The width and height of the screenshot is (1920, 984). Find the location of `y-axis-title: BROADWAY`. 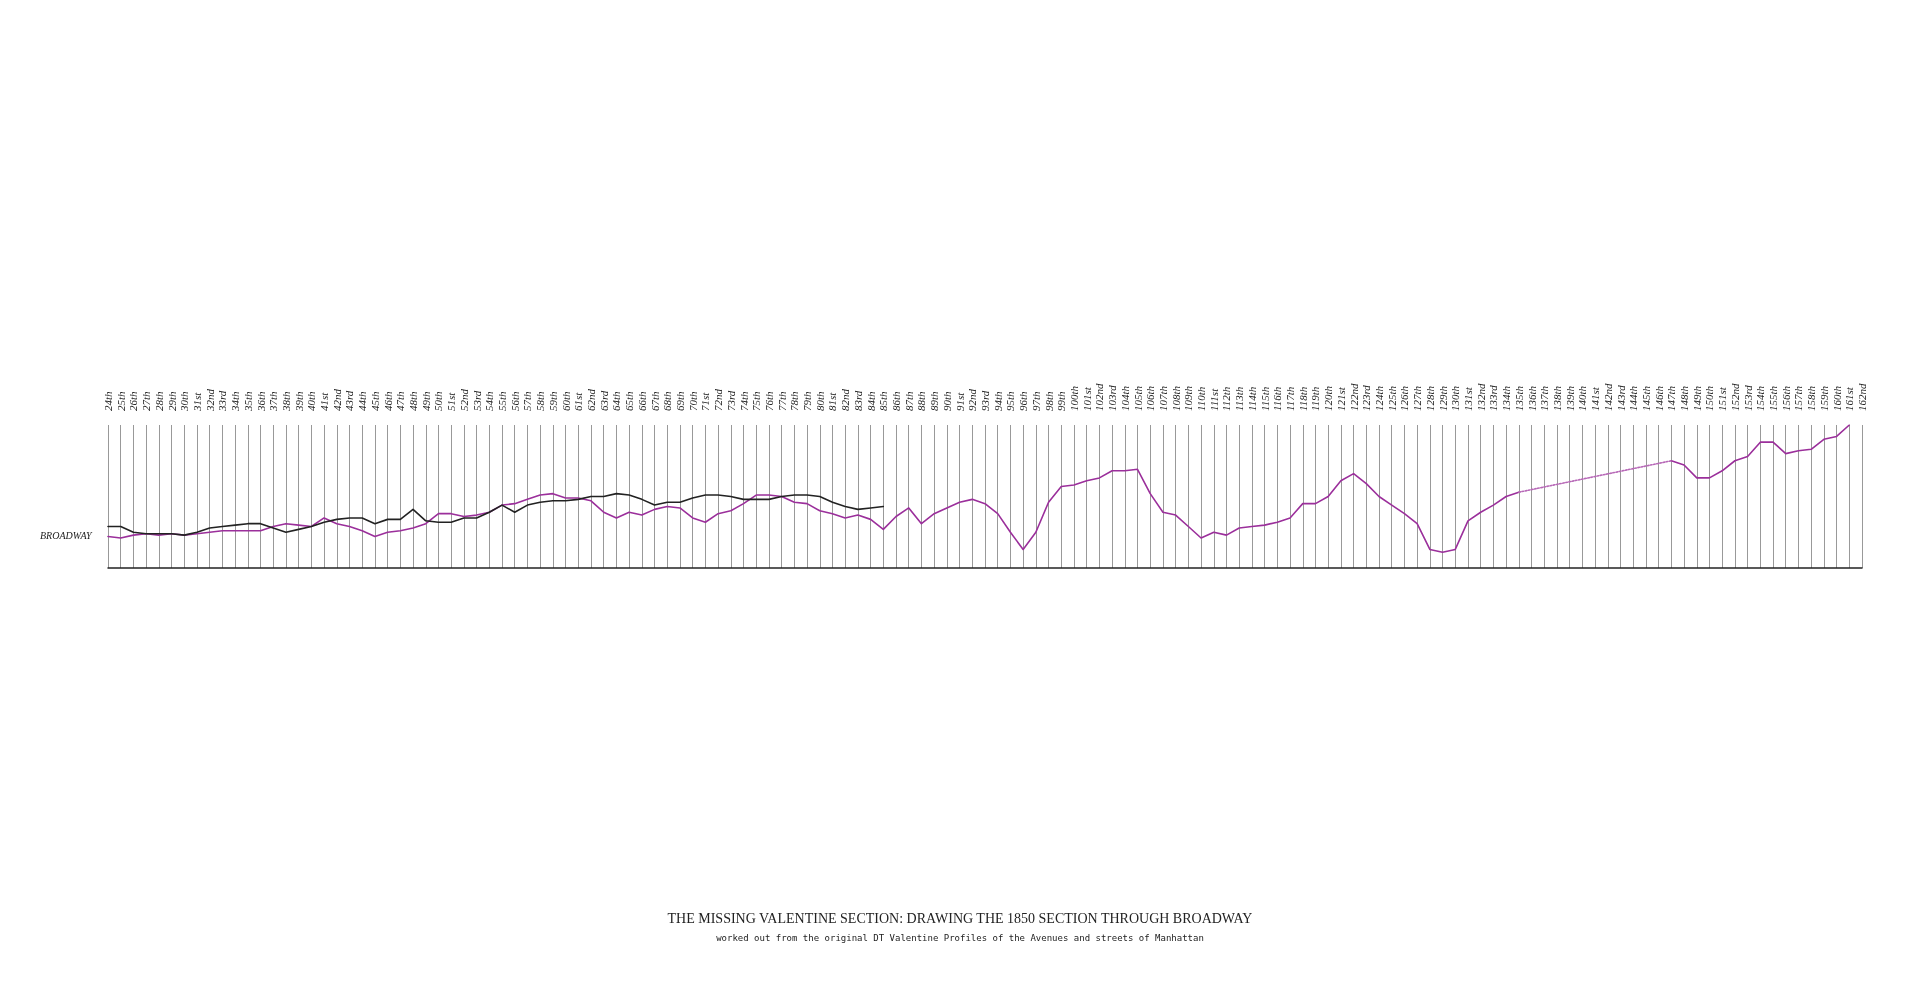

y-axis-title: BROADWAY is located at coordinates (66, 535).